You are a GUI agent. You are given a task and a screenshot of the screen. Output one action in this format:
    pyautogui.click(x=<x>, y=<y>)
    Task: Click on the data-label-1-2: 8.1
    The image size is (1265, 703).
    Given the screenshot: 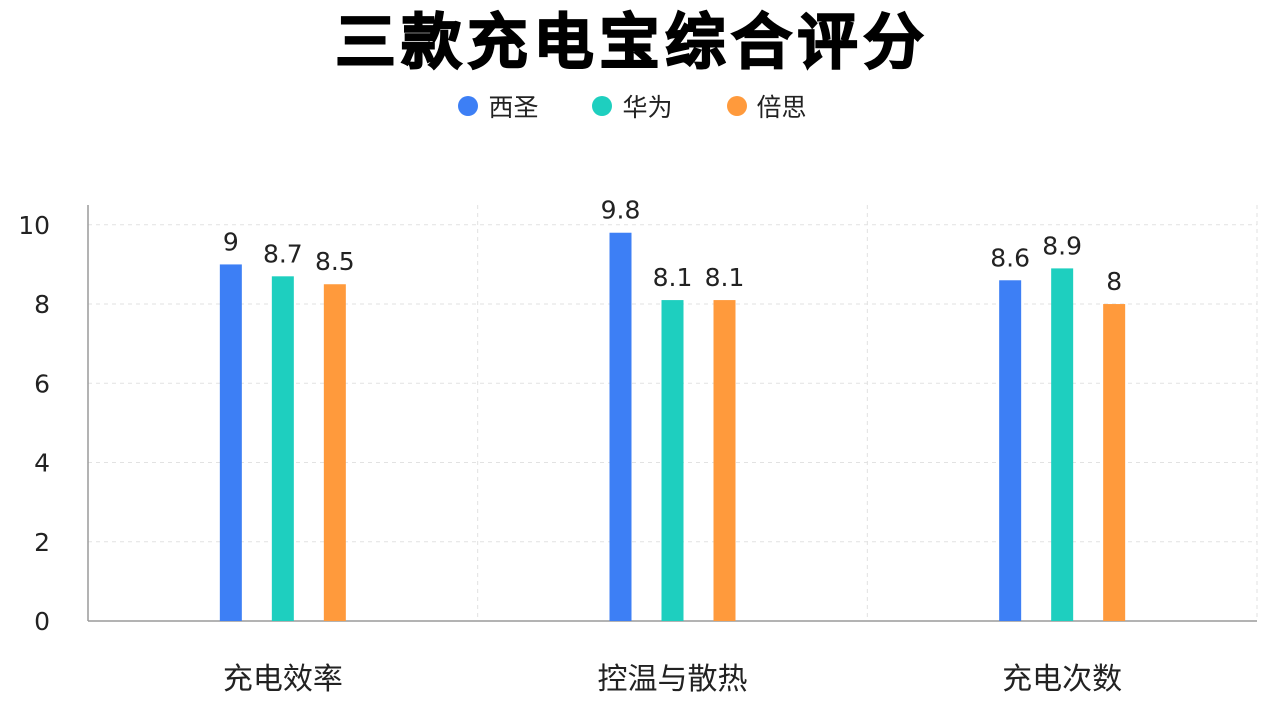 What is the action you would take?
    pyautogui.click(x=725, y=277)
    